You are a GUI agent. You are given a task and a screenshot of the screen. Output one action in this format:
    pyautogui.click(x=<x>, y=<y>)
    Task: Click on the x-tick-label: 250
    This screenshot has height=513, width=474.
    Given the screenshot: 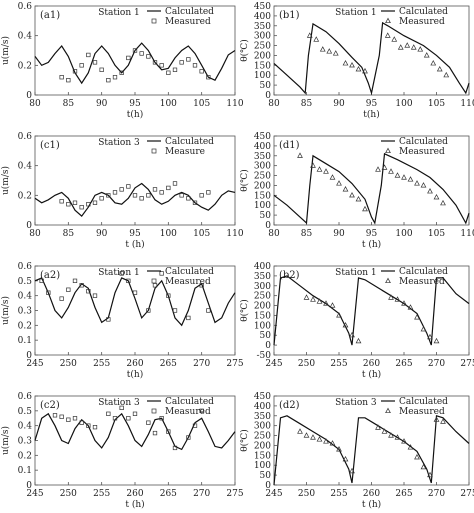 What is the action you would take?
    pyautogui.click(x=306, y=494)
    